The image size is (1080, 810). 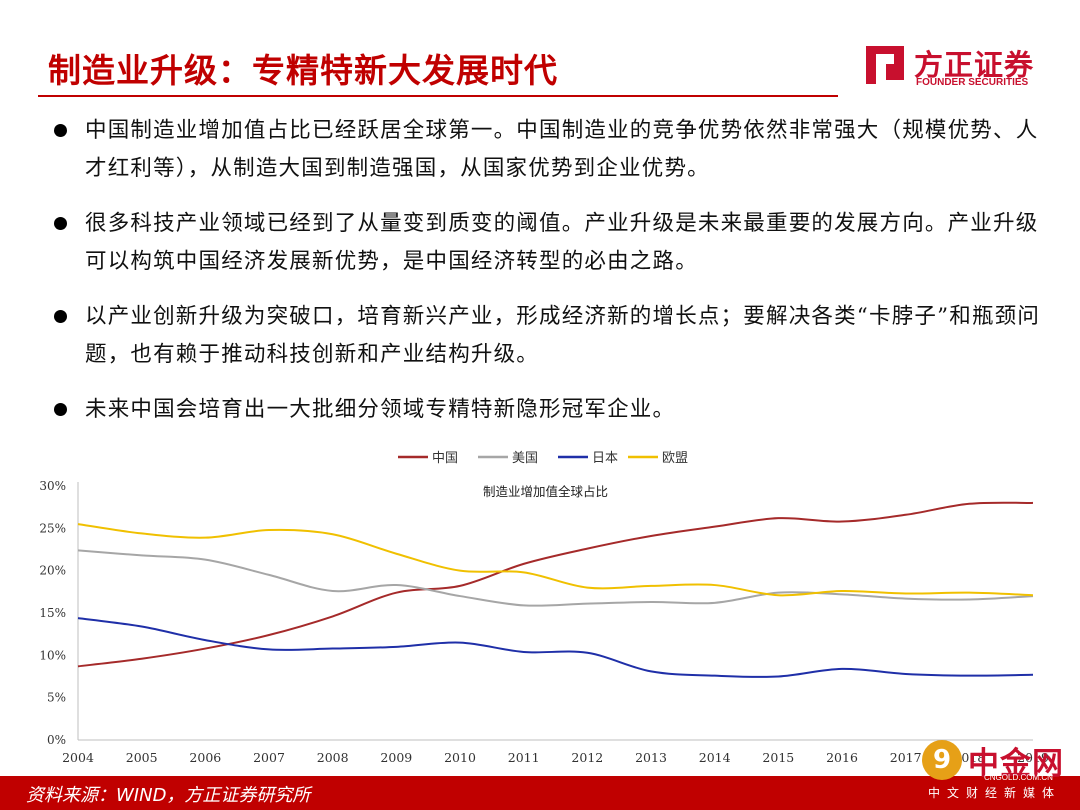 I want to click on title-divider, so click(x=438, y=96).